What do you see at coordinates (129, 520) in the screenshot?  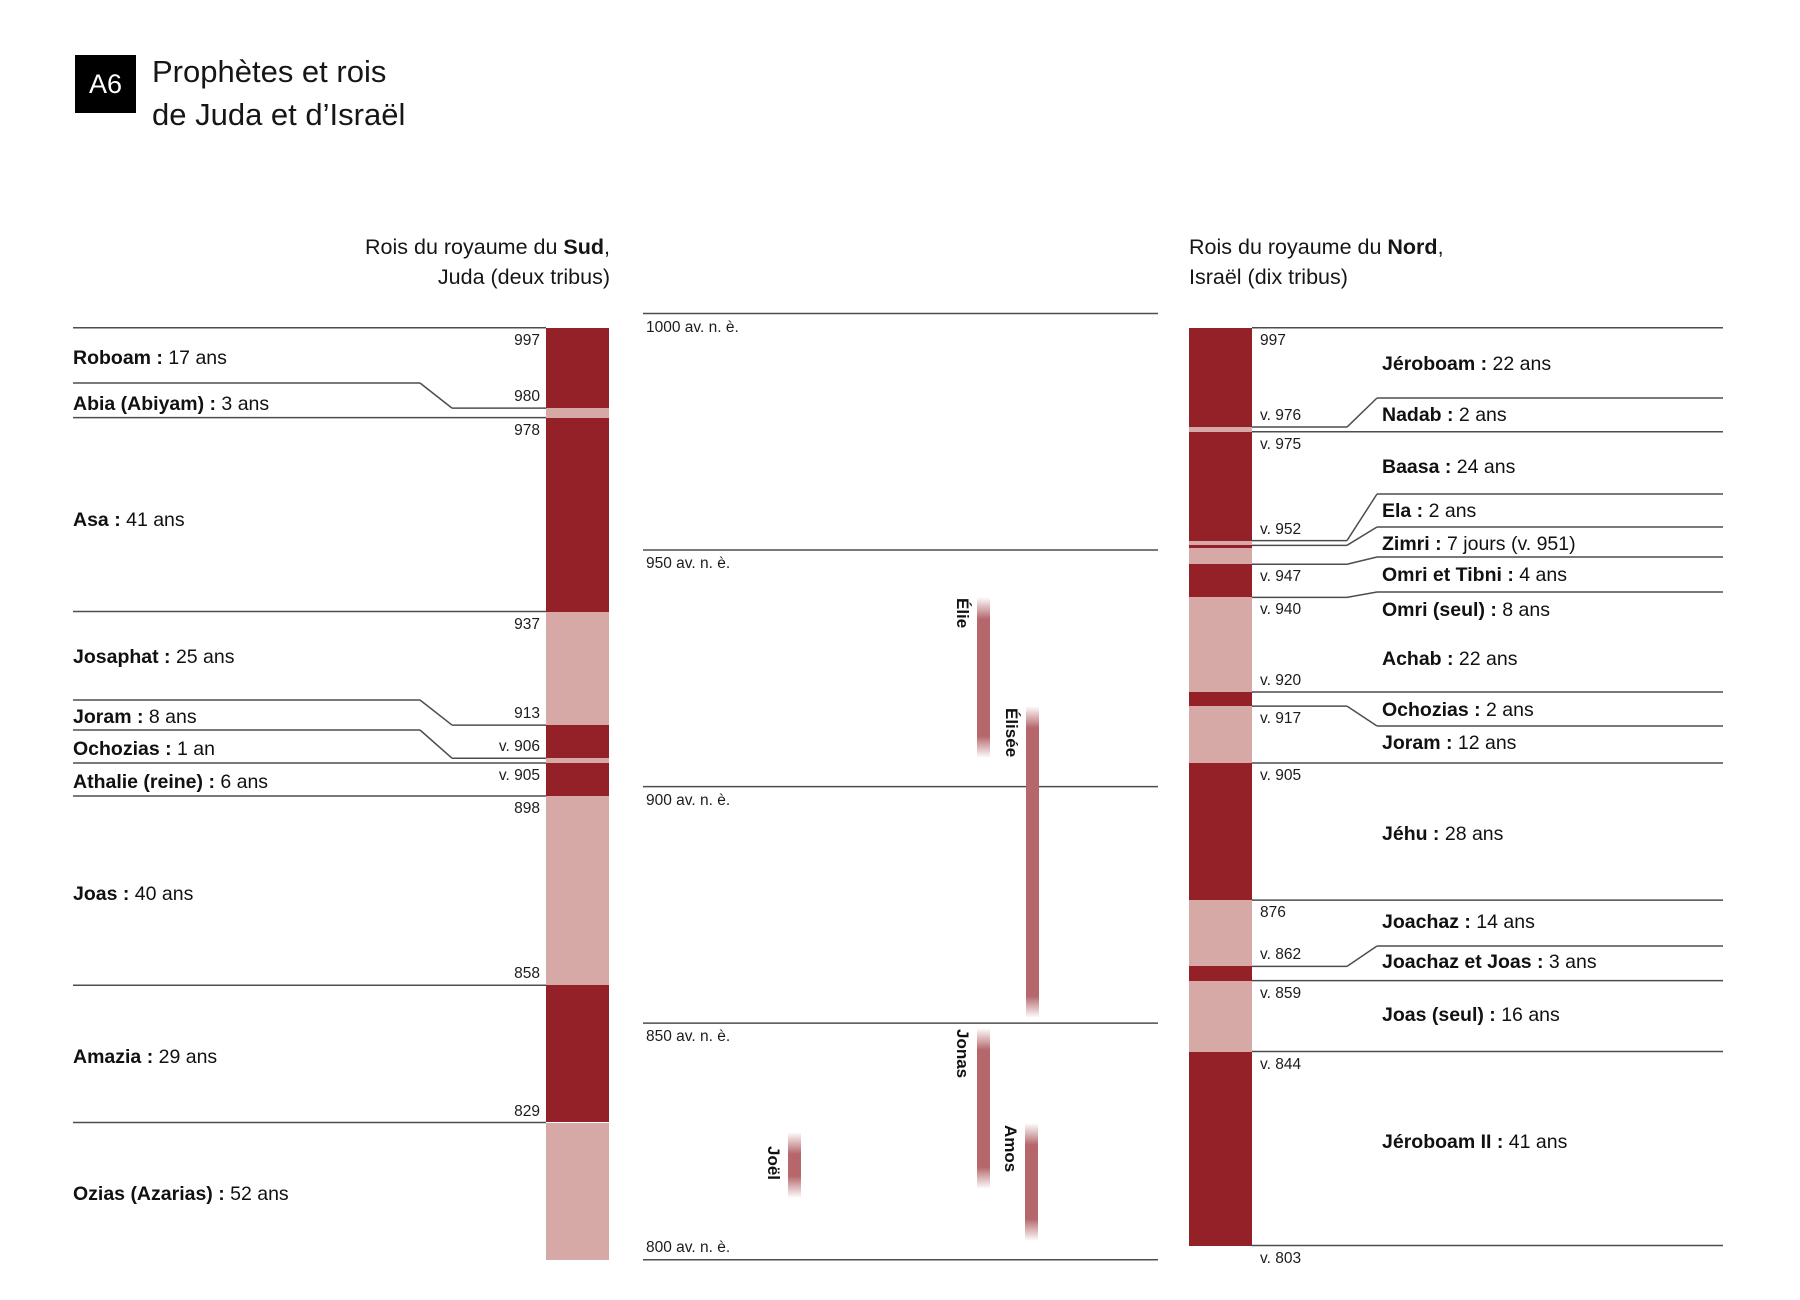 I see `king-label: Asa : 41 ans` at bounding box center [129, 520].